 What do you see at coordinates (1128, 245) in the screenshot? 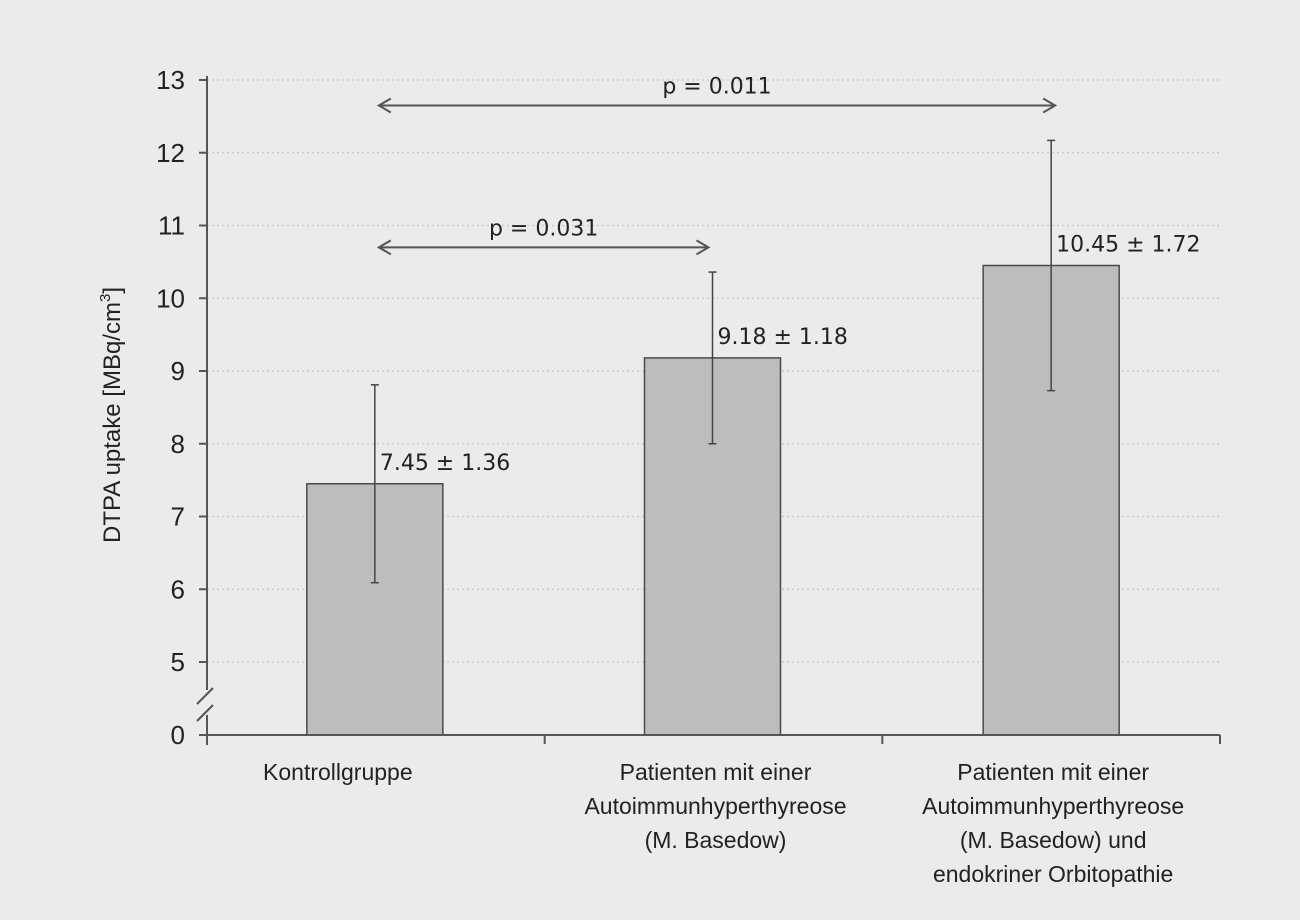
I see `data-label: 10.45 ± 1.72` at bounding box center [1128, 245].